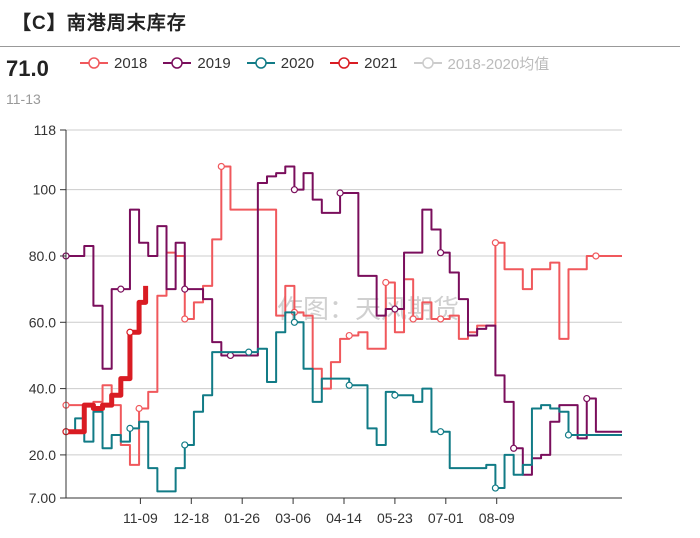  Describe the element at coordinates (99, 23) in the screenshot. I see `page-title: 【C】南港周末库存` at that location.